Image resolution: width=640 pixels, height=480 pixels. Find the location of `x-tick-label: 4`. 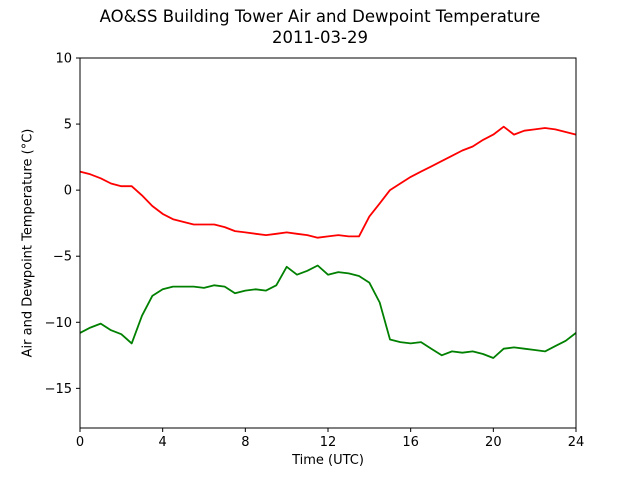

x-tick-label: 4 is located at coordinates (163, 442).